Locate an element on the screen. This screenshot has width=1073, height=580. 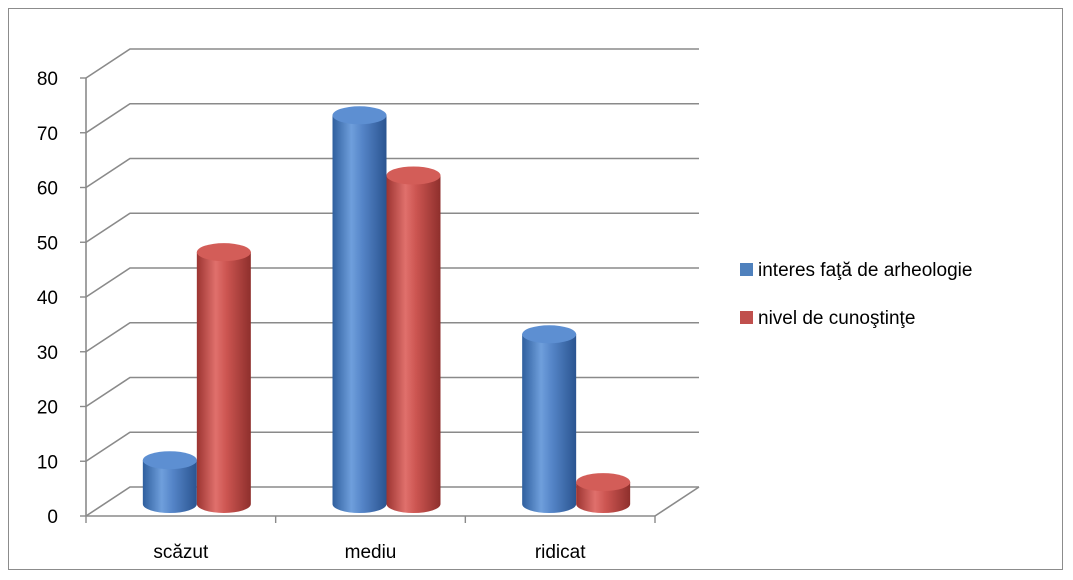
bar-nivel-scăzut is located at coordinates (223, 378).